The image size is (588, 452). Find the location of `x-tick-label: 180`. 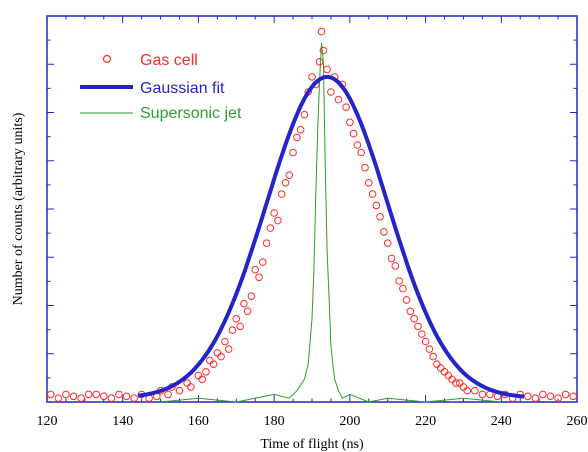

x-tick-label: 180 is located at coordinates (274, 421).